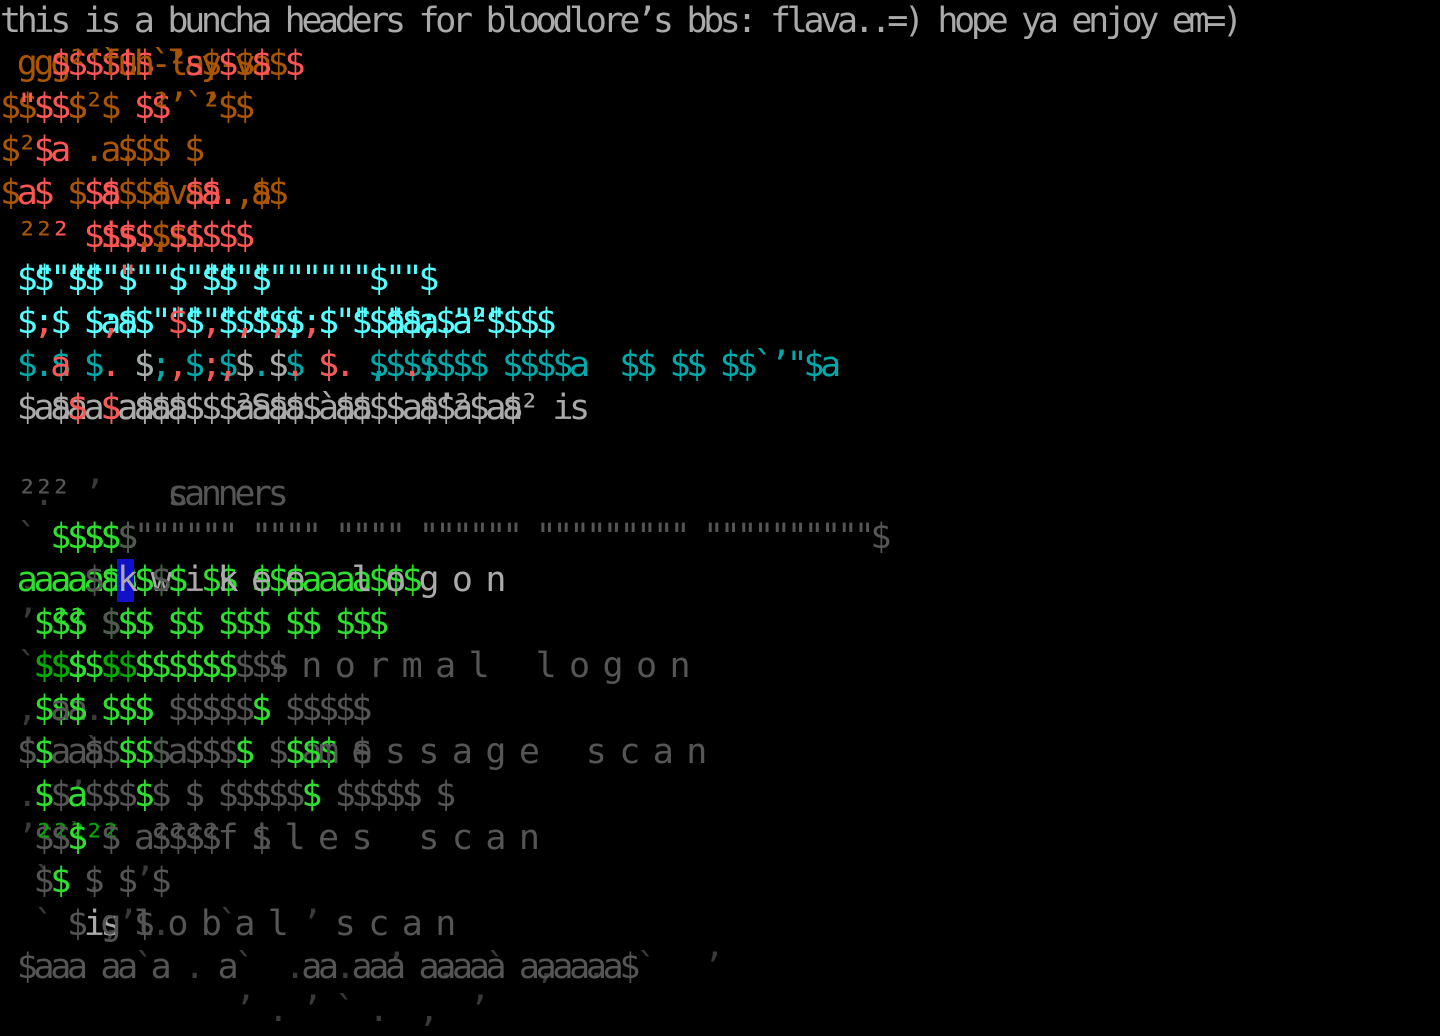  What do you see at coordinates (186, 494) in the screenshot?
I see `art-glyphs: e` at bounding box center [186, 494].